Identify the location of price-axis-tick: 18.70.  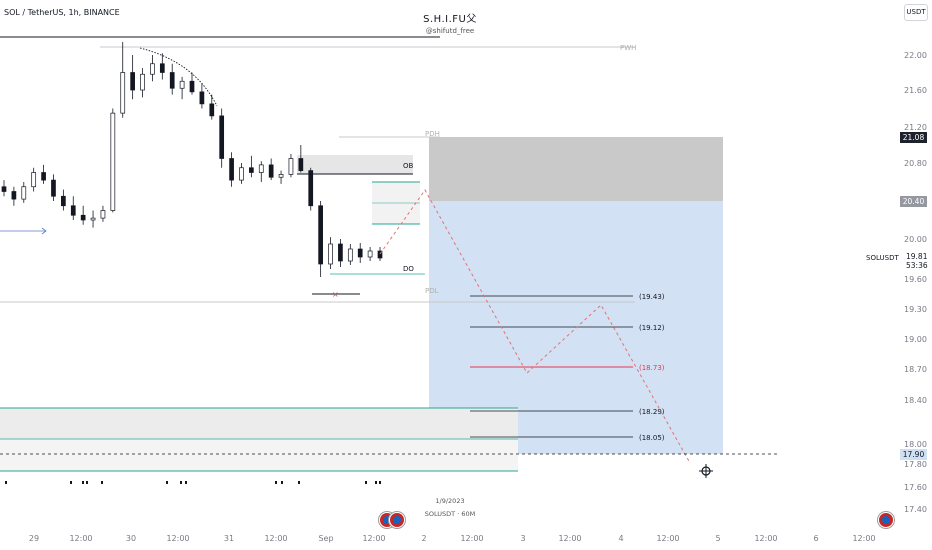
(915, 369).